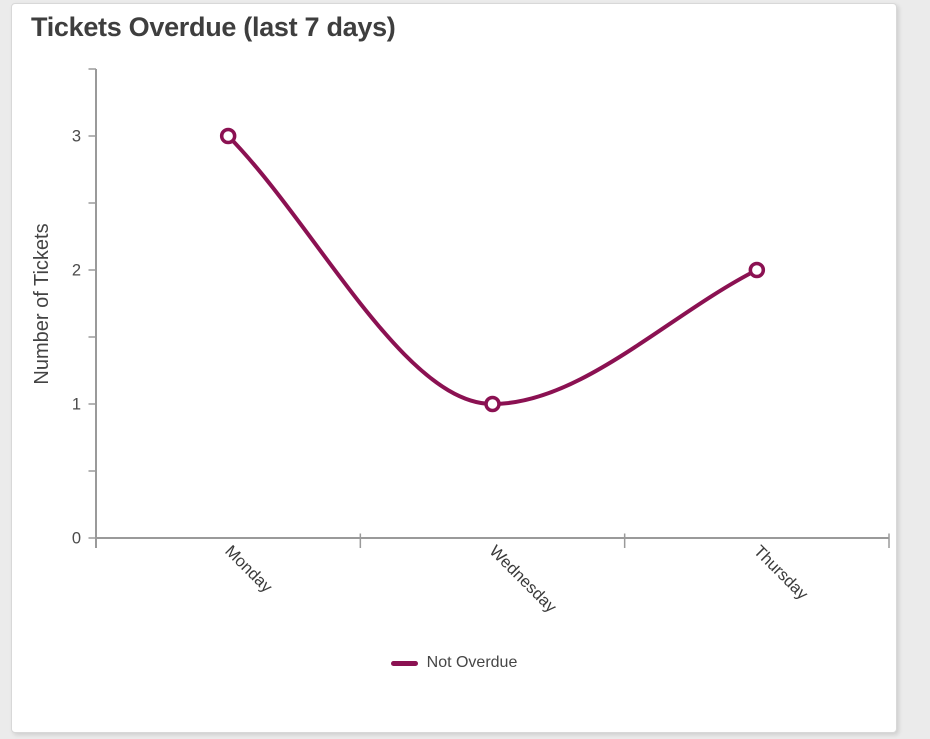  What do you see at coordinates (781, 573) in the screenshot?
I see `x-axis-category-label: Thursday` at bounding box center [781, 573].